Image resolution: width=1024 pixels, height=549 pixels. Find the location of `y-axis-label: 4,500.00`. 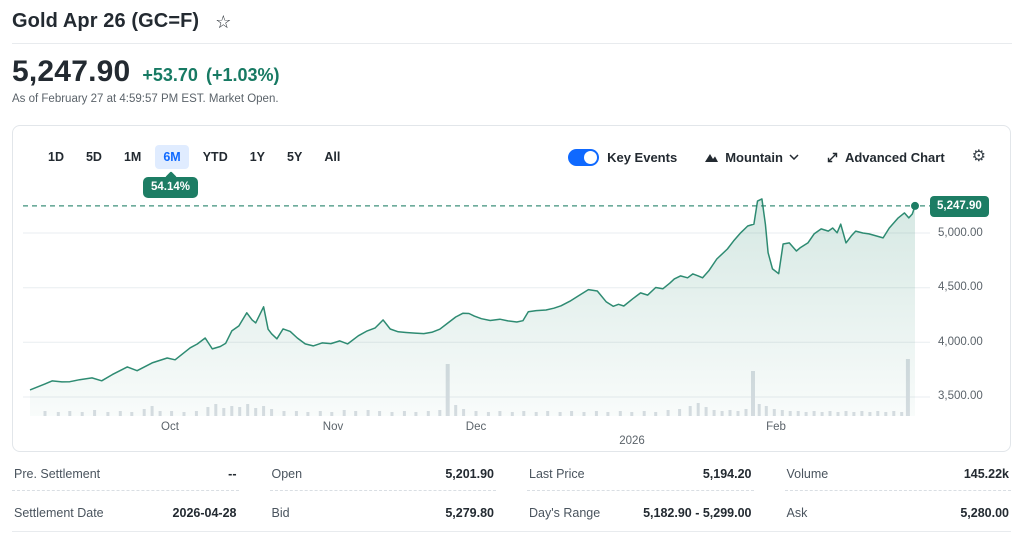

y-axis-label: 4,500.00 is located at coordinates (960, 287).